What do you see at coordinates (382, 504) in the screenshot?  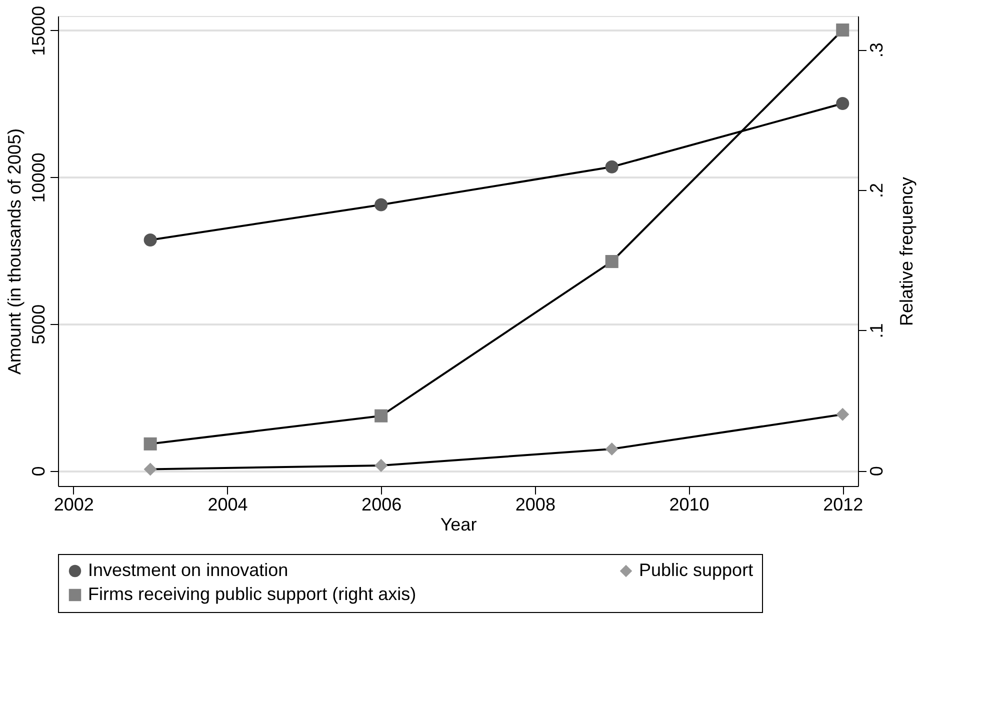 I see `x-tick-label: 2006` at bounding box center [382, 504].